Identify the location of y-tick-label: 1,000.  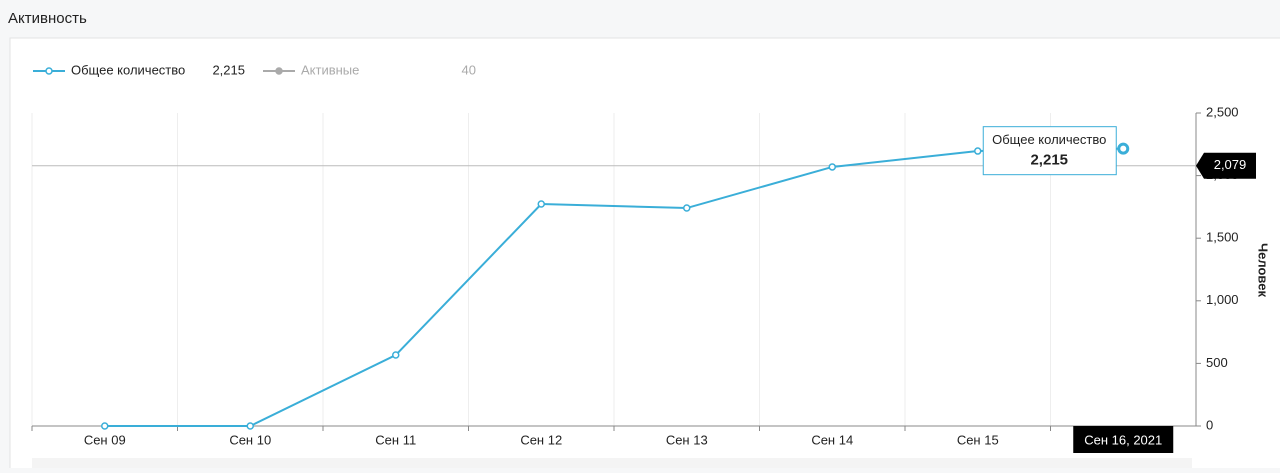
(1222, 299).